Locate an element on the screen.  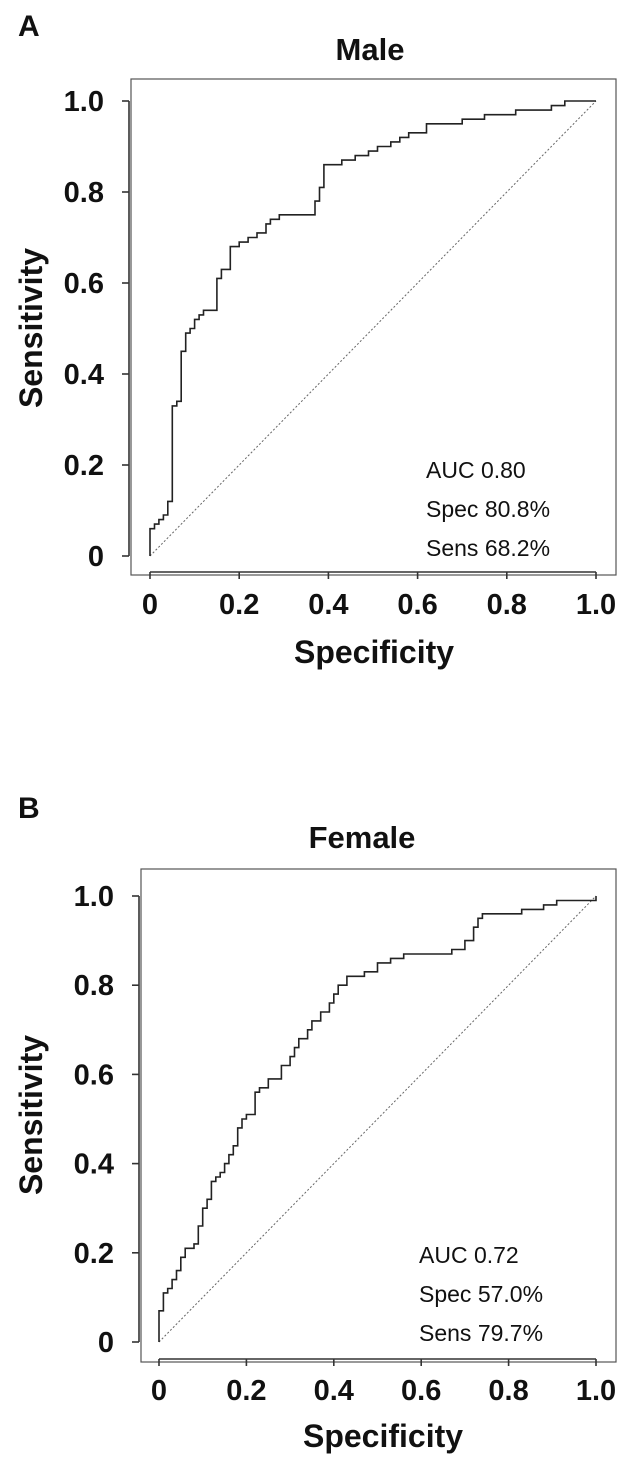
annotation-sens: Sens 79.7% is located at coordinates (481, 1333).